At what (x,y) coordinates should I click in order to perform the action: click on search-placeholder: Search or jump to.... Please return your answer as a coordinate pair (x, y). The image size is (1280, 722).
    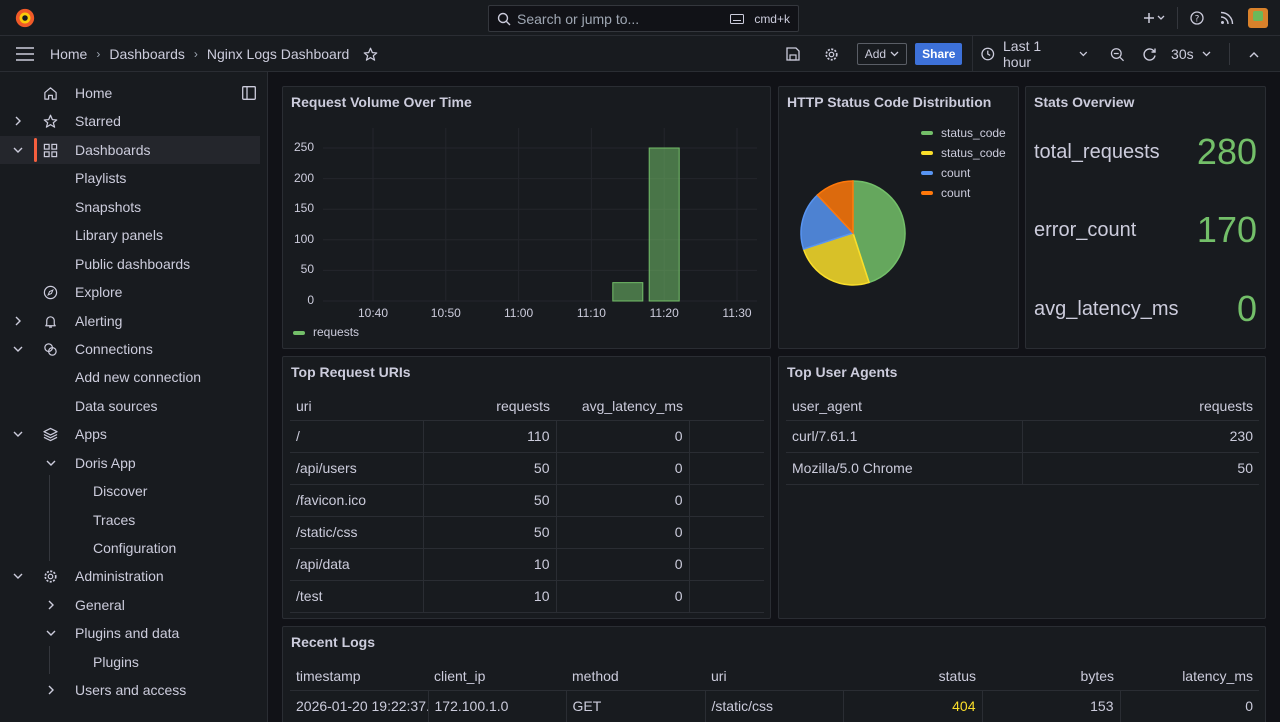
    Looking at the image, I should click on (578, 18).